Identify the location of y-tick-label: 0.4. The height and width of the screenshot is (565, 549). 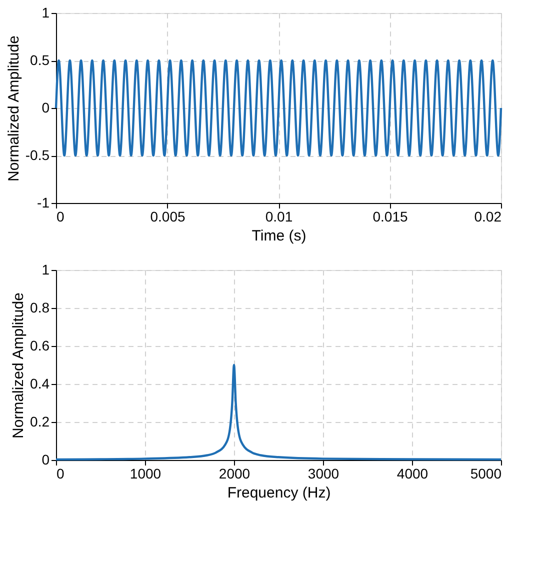
(40, 384).